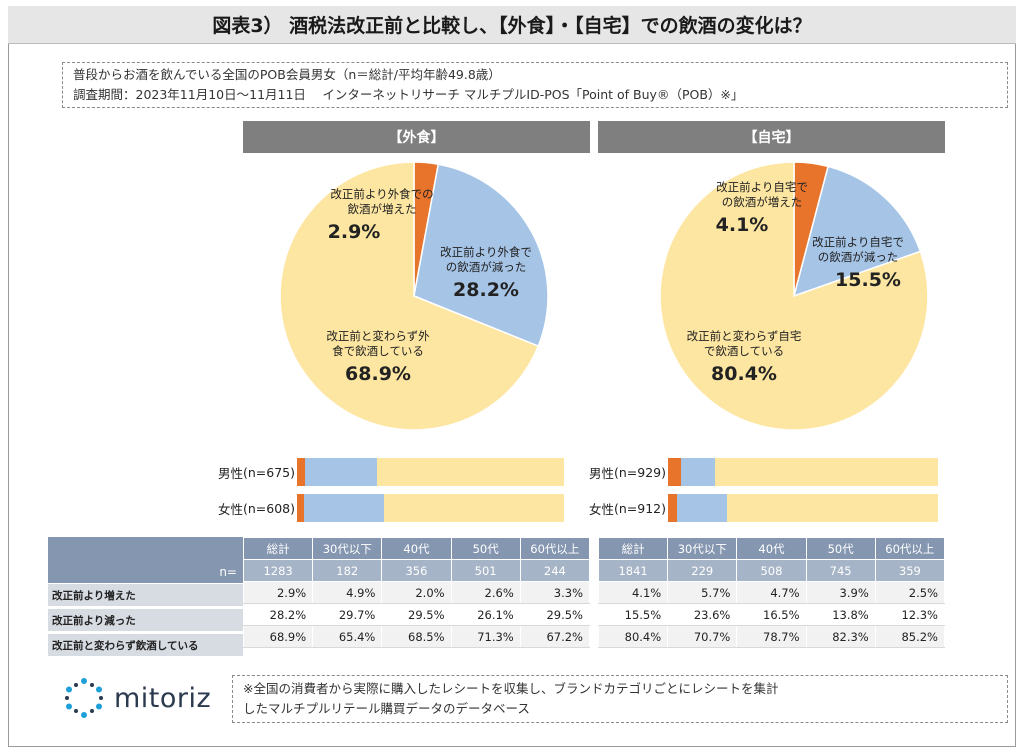 Image resolution: width=1024 pixels, height=753 pixels. Describe the element at coordinates (278, 636) in the screenshot. I see `table-eating-out-value-cell: 68.9%` at that location.